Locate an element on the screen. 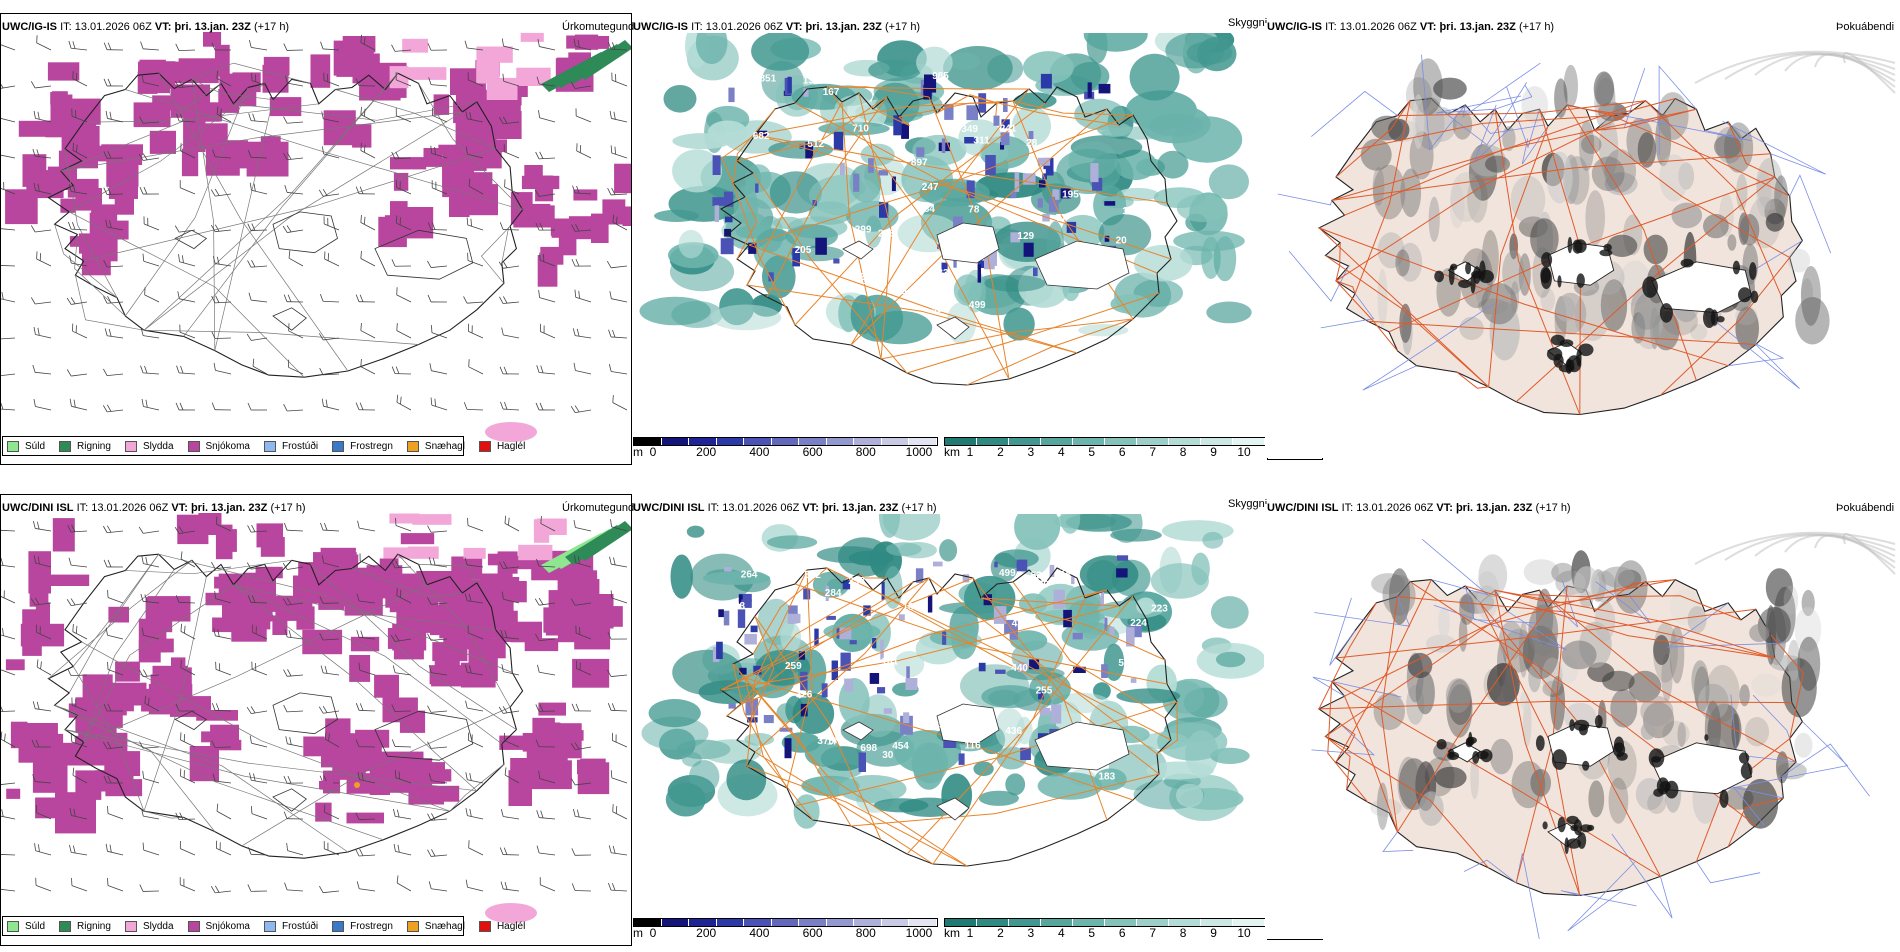 The width and height of the screenshot is (1900, 952). legend-label: Súld is located at coordinates (35, 446).